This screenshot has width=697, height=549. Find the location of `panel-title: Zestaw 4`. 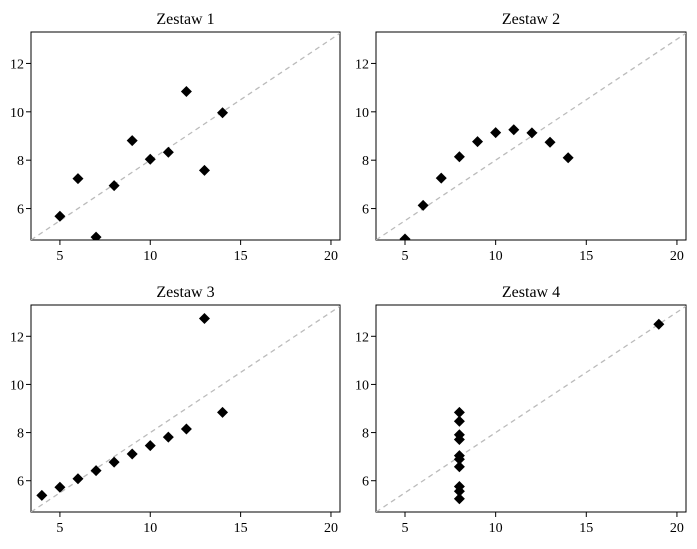

panel-title: Zestaw 4 is located at coordinates (531, 292).